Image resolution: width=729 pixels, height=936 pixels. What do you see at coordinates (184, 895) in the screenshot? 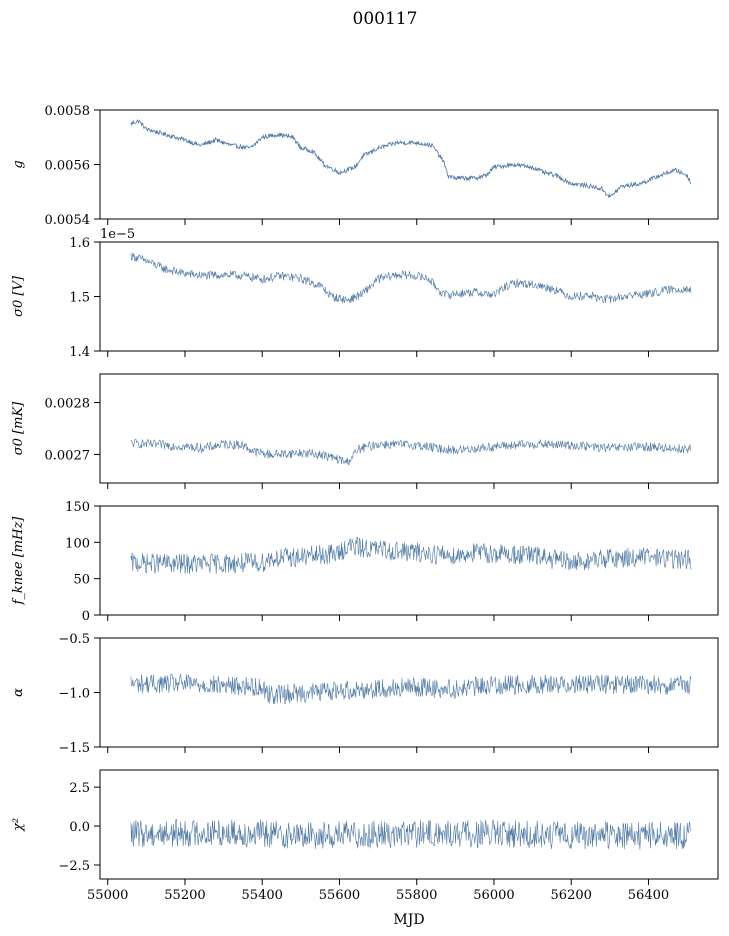
I see `x-tick-label: 55200` at bounding box center [184, 895].